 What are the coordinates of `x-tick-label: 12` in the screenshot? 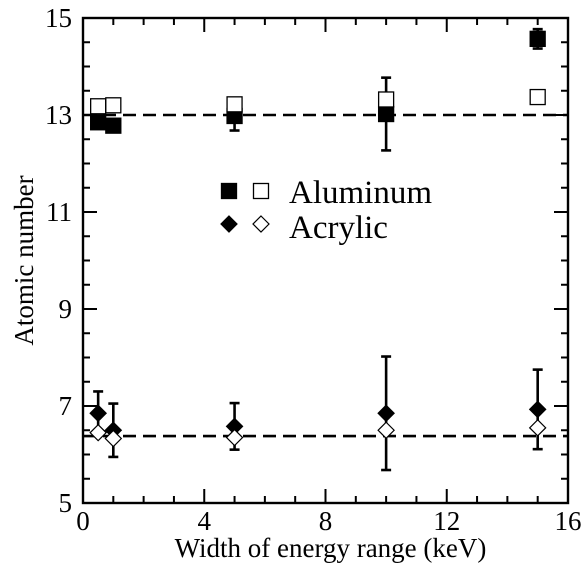 It's located at (446, 521).